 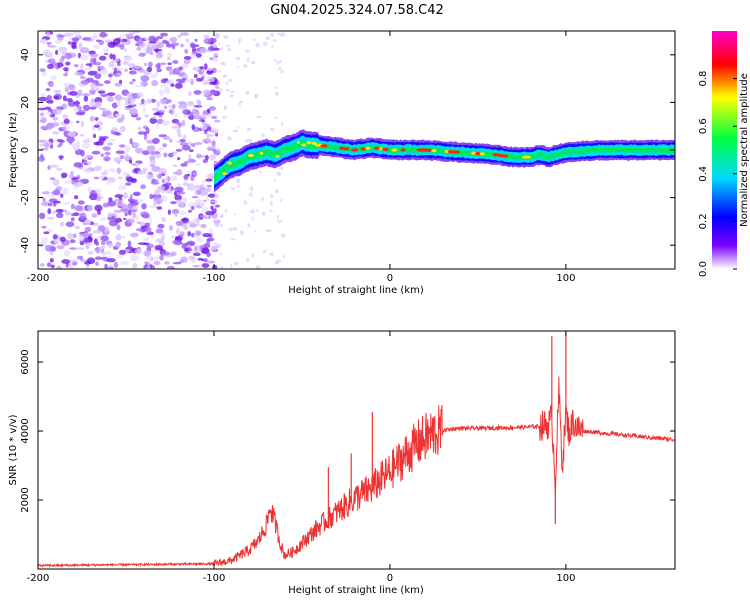 I want to click on y-tick-label: 2000, so click(x=25, y=499).